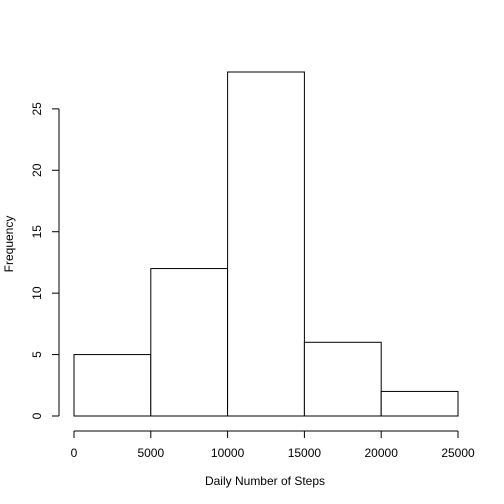 The width and height of the screenshot is (504, 504). What do you see at coordinates (273, 445) in the screenshot?
I see `x-axis: 0 5000 10000 15000 20000 25000` at bounding box center [273, 445].